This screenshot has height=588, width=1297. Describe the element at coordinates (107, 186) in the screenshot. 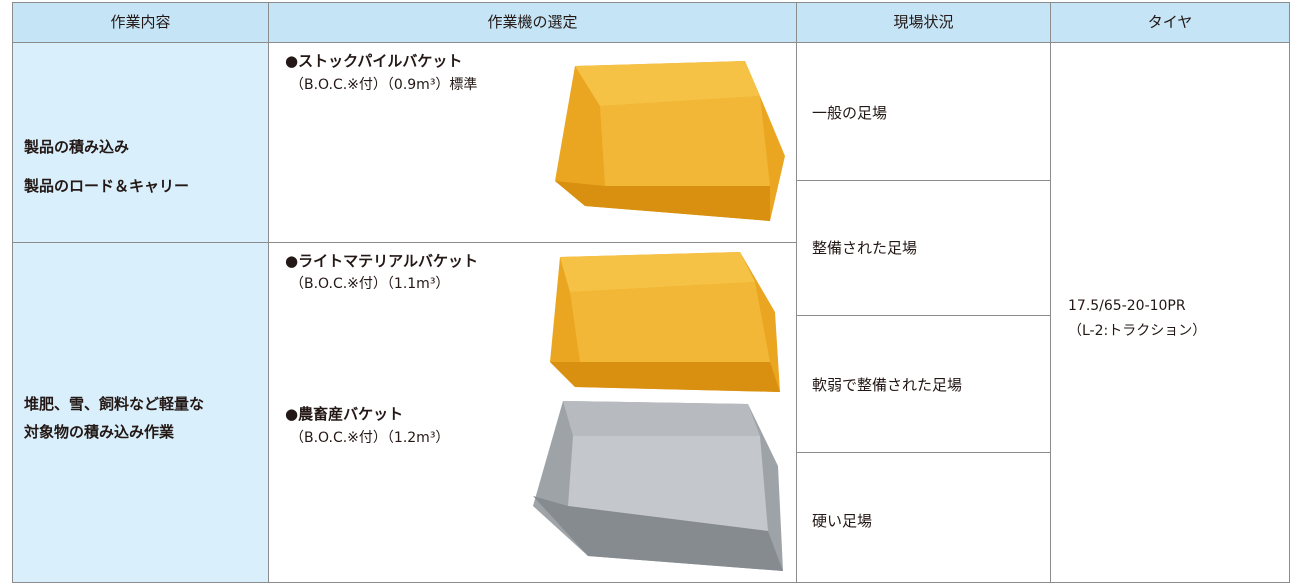

I see `task-text: 製品のロード＆キャリー` at that location.